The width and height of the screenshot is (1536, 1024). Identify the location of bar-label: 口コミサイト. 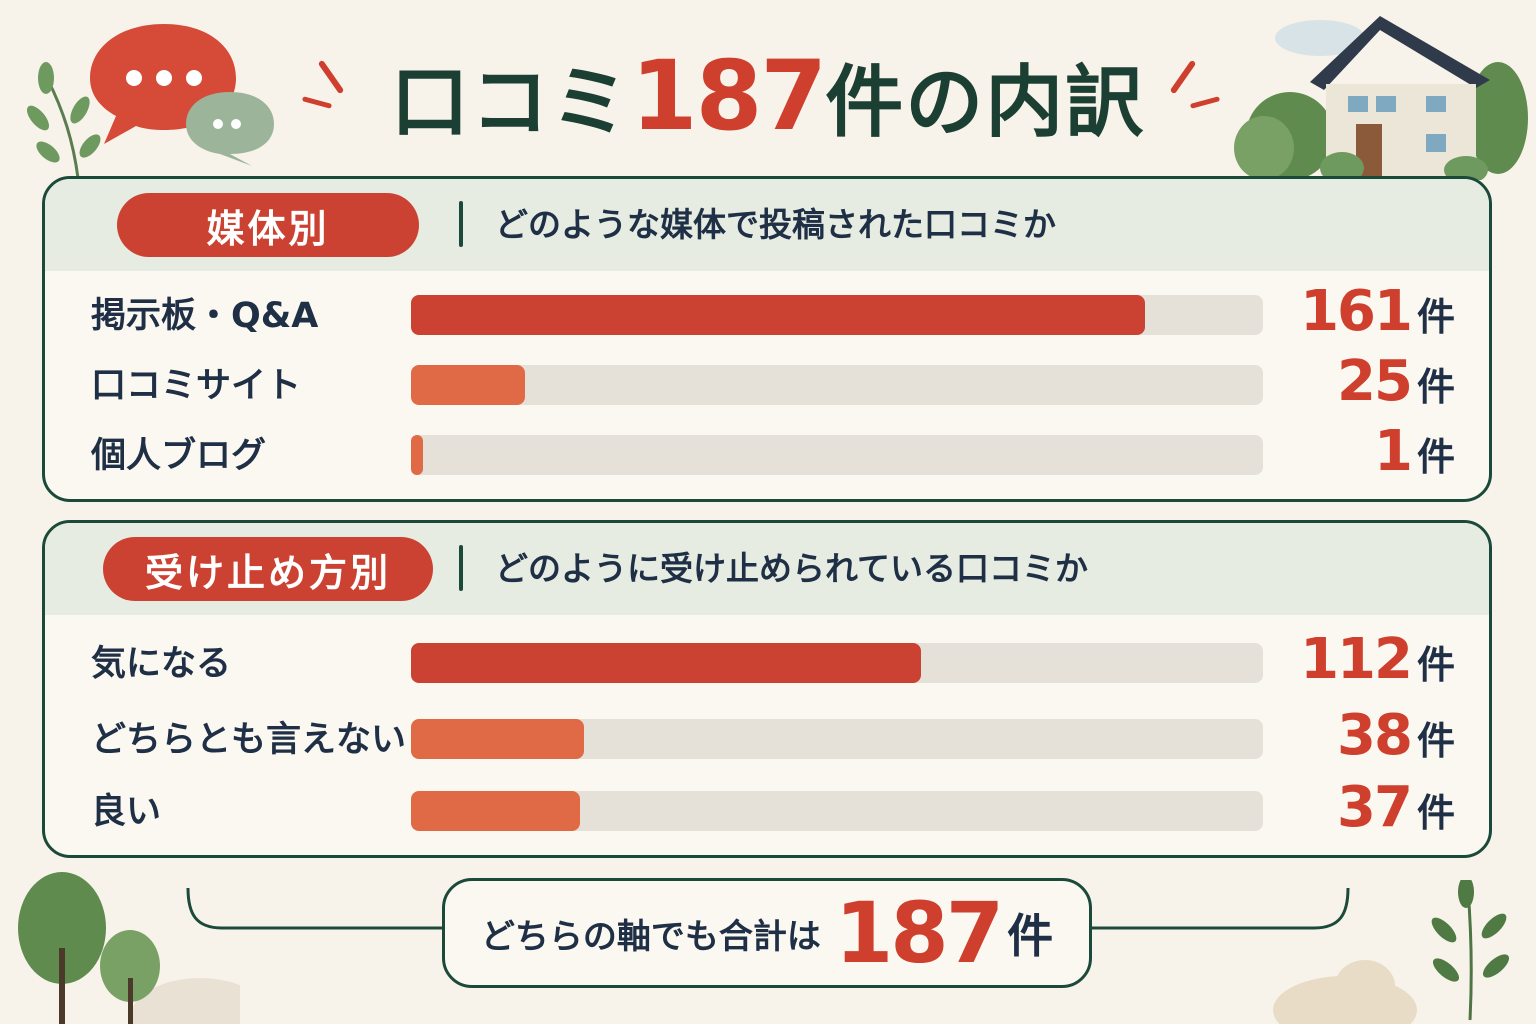
(196, 386).